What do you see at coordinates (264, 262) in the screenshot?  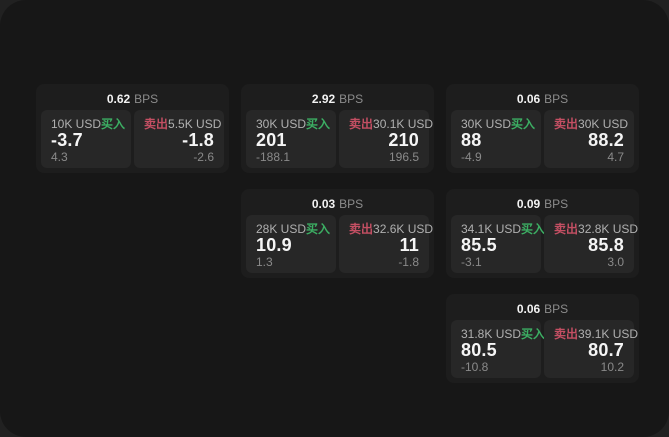 I see `buy-delta: 1.3` at bounding box center [264, 262].